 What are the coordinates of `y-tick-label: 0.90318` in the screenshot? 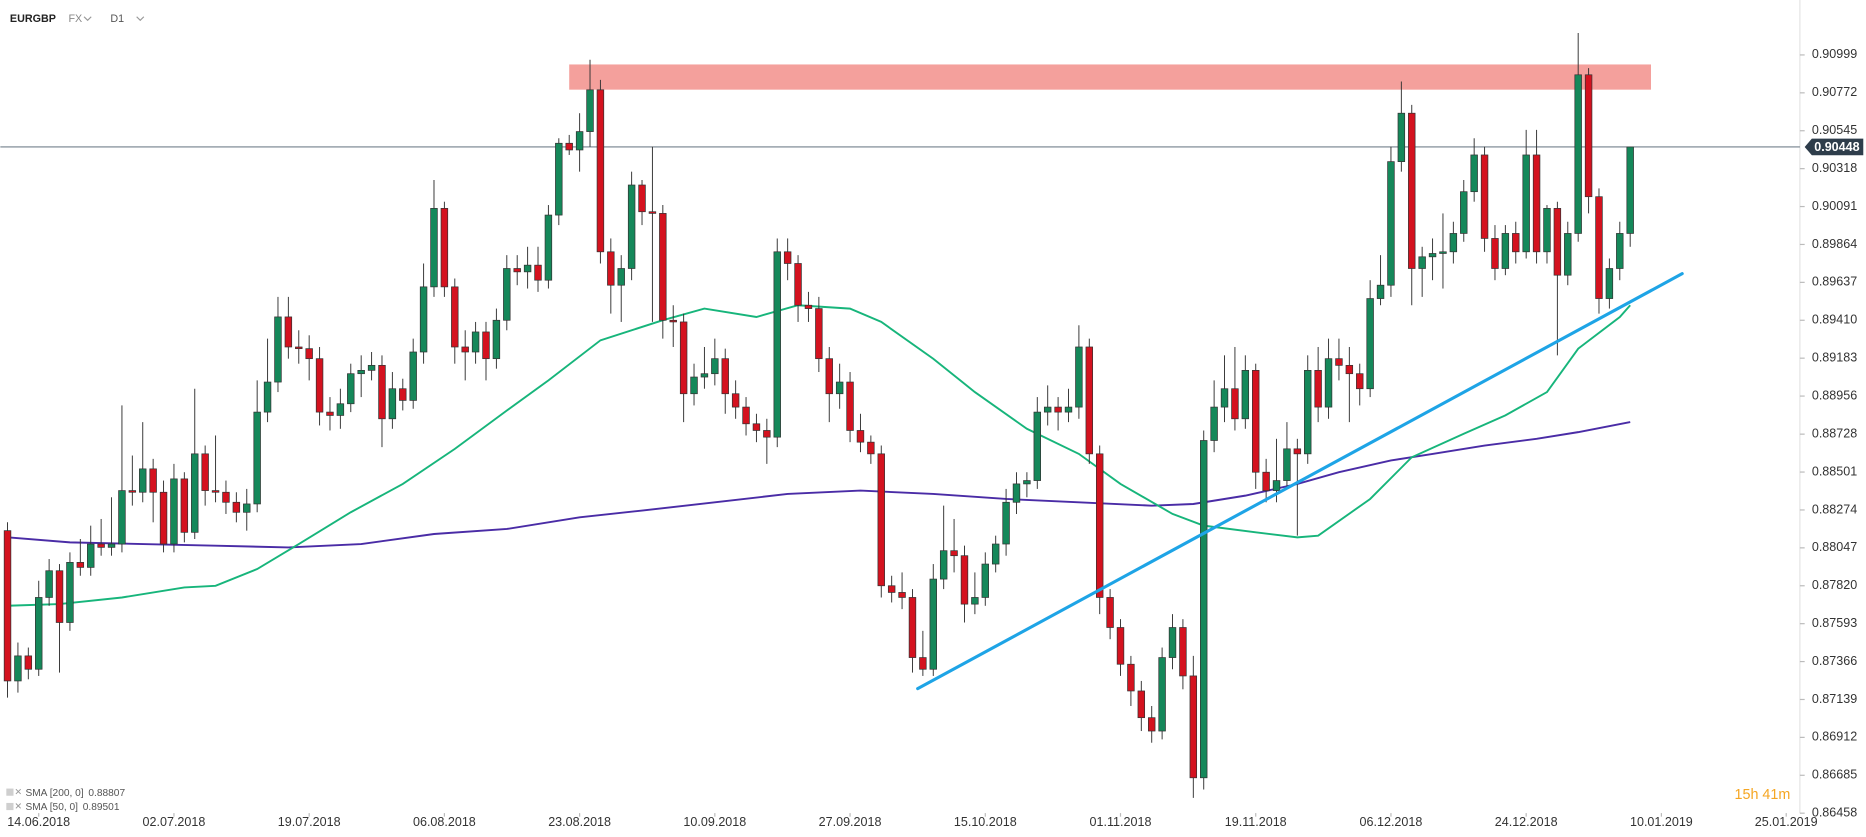 It's located at (1834, 168).